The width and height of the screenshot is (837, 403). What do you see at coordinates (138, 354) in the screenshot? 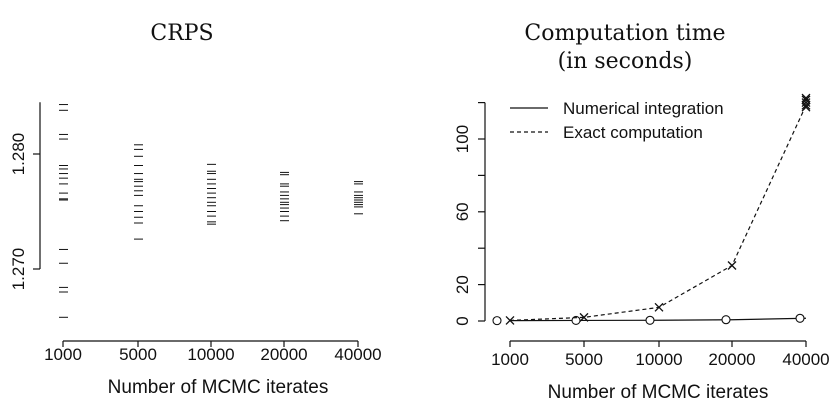
I see `crps-x-tick-label: 5000` at bounding box center [138, 354].